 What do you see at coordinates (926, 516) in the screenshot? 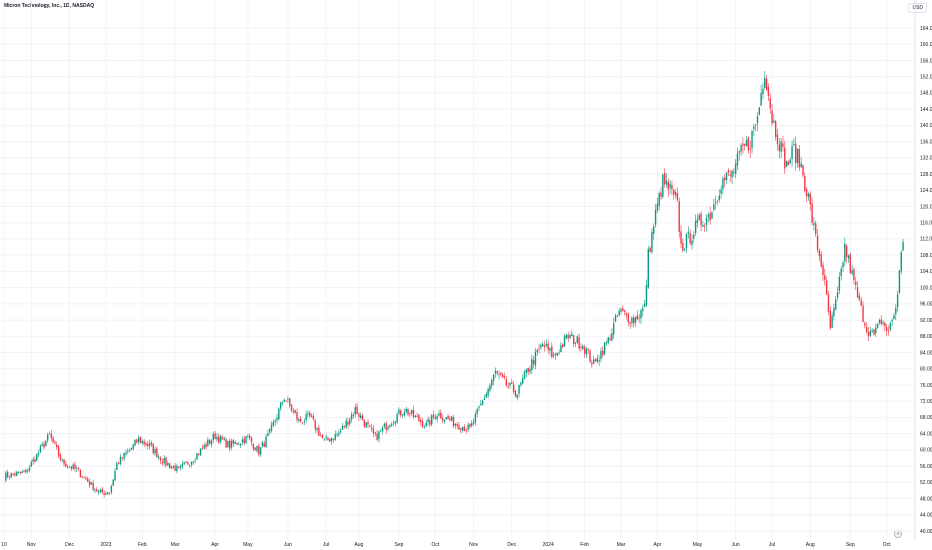
I see `y-tick-label: 44.00` at bounding box center [926, 516].